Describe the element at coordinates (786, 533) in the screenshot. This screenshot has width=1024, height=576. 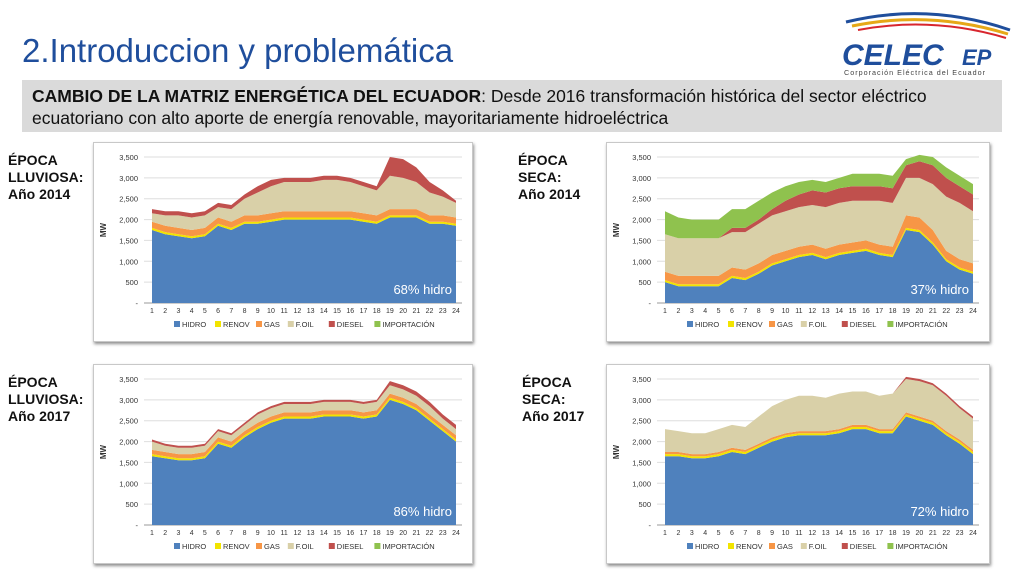
I see `x-tick-label: 10` at that location.